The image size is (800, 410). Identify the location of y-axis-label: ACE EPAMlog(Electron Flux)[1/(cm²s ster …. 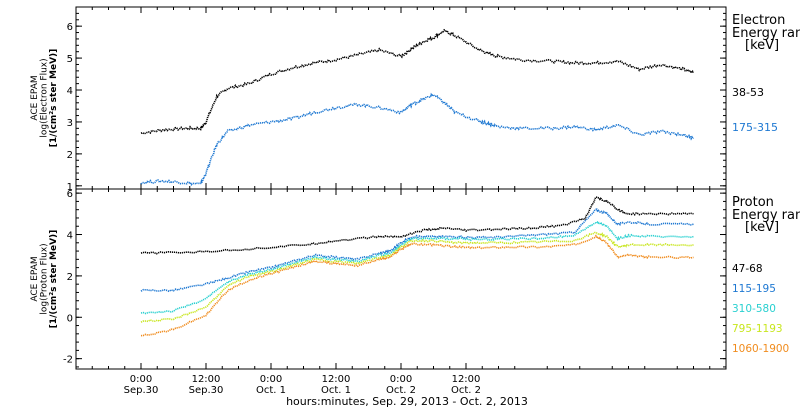
(44, 98).